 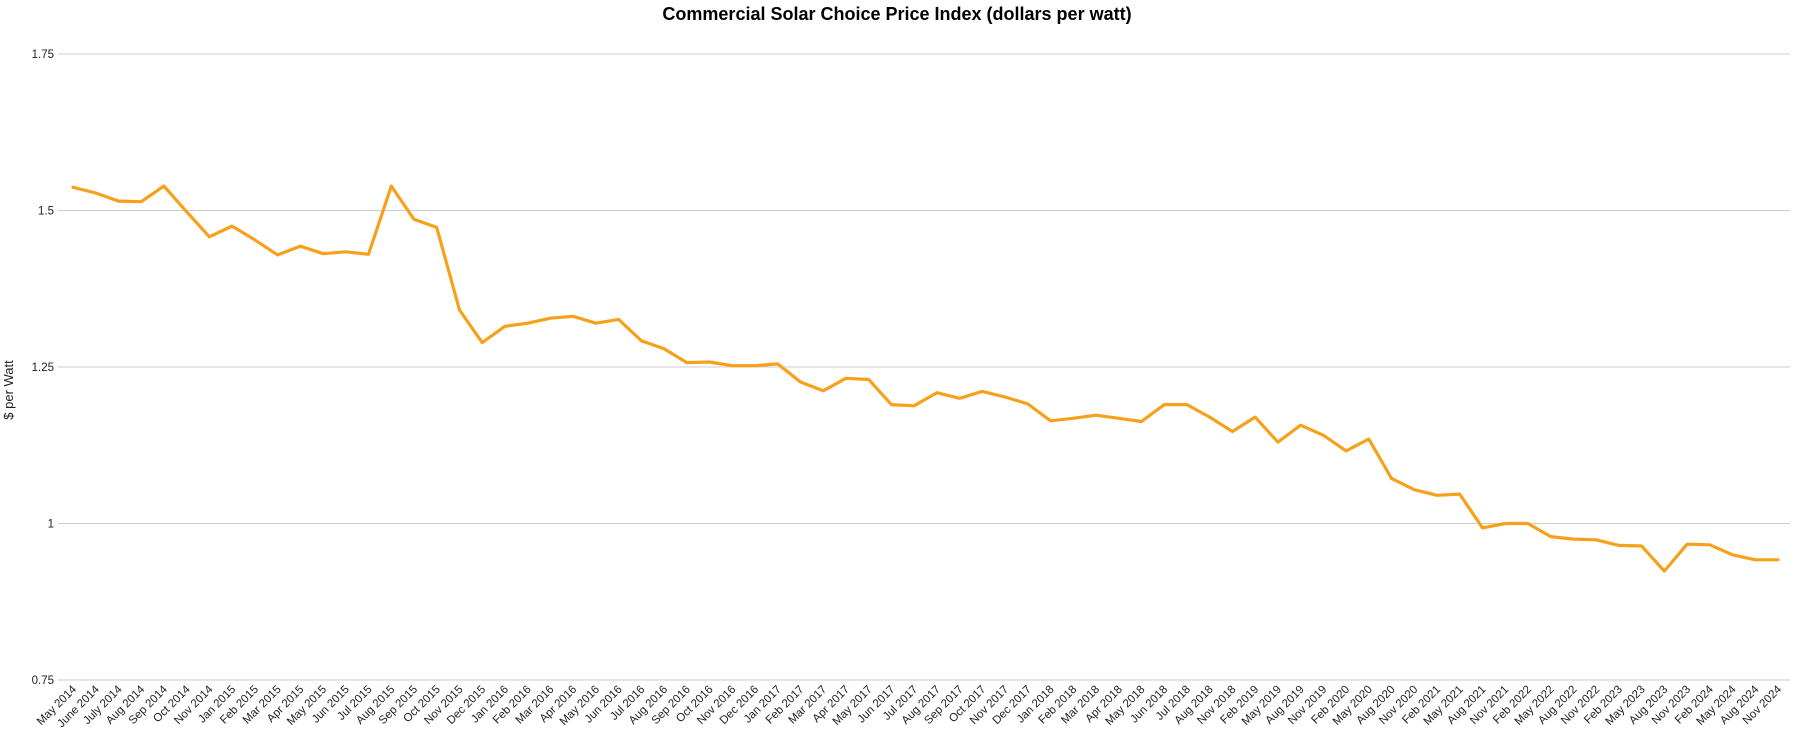 What do you see at coordinates (51, 525) in the screenshot?
I see `y-tick-label: 1` at bounding box center [51, 525].